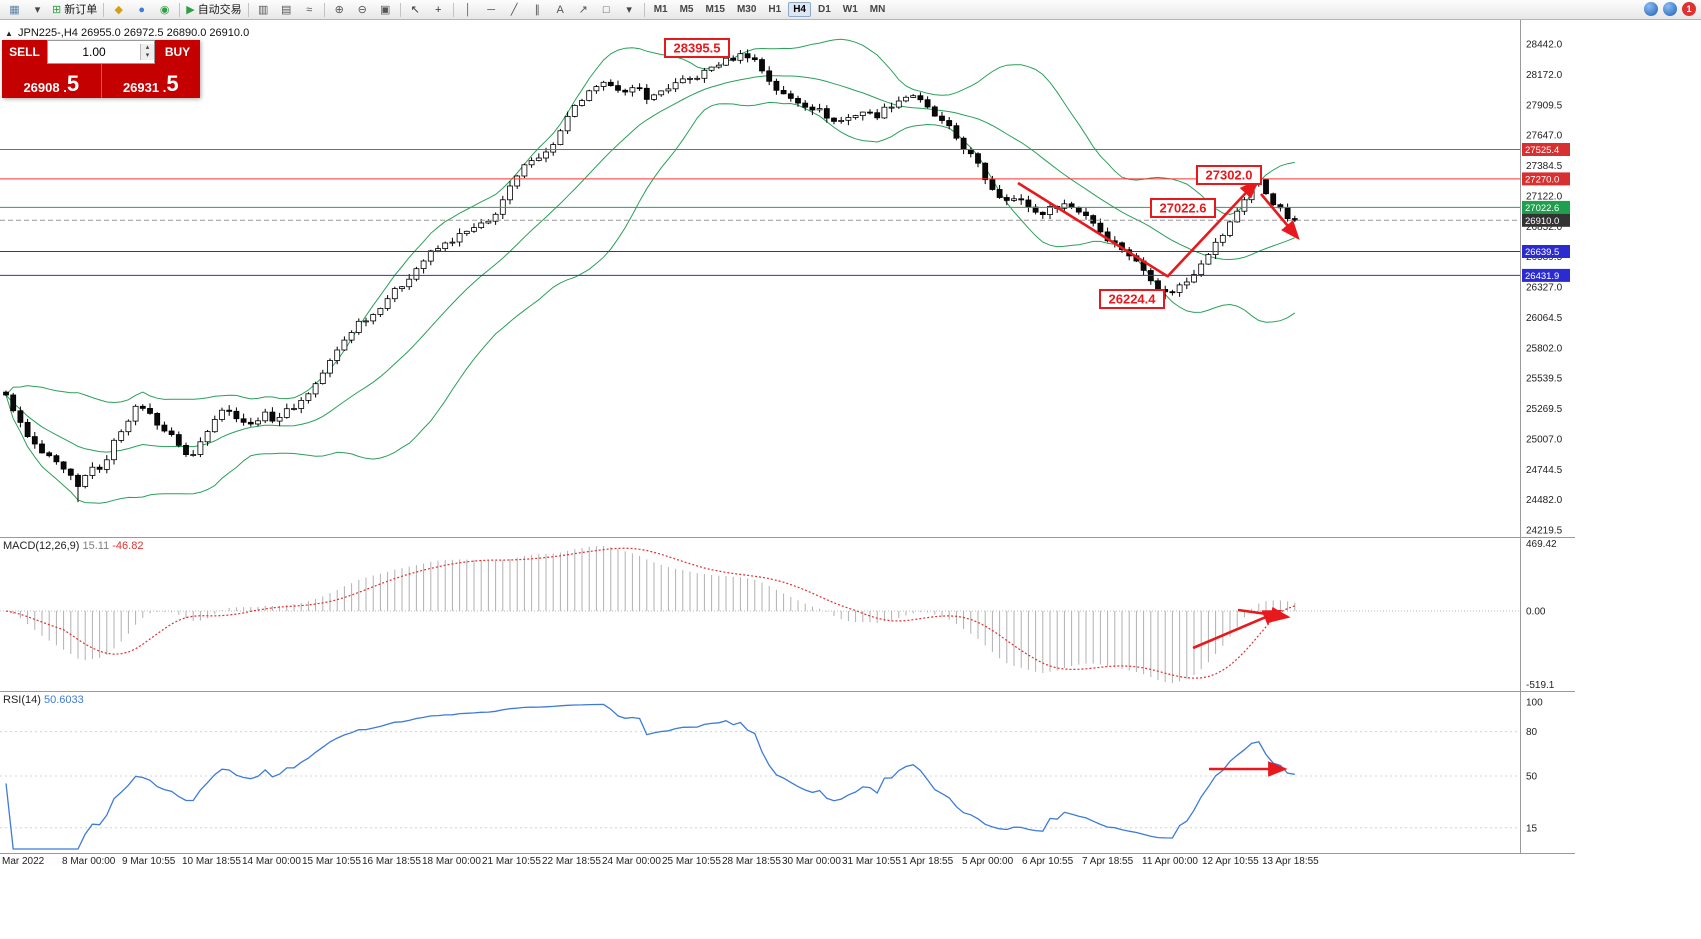 The height and width of the screenshot is (939, 1701). I want to click on time-axis-label: 24 Mar 00:00, so click(631, 861).